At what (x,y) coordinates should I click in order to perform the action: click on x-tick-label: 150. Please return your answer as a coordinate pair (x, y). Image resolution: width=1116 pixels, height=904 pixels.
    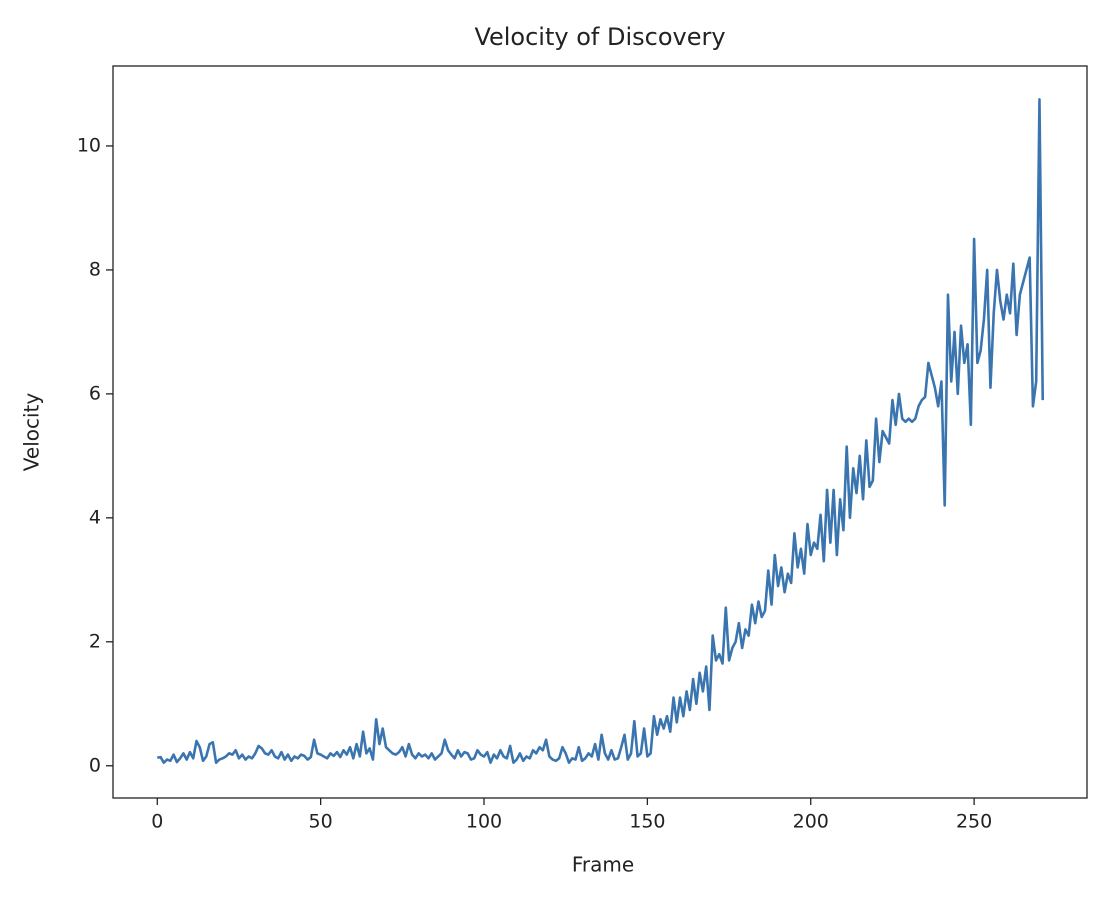
    Looking at the image, I should click on (647, 822).